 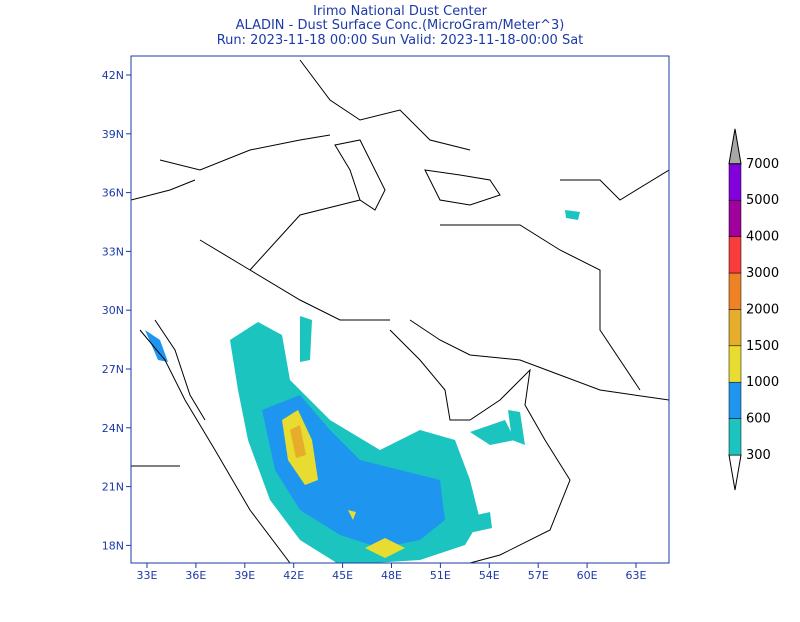 What do you see at coordinates (113, 75) in the screenshot?
I see `lat-label: 42N` at bounding box center [113, 75].